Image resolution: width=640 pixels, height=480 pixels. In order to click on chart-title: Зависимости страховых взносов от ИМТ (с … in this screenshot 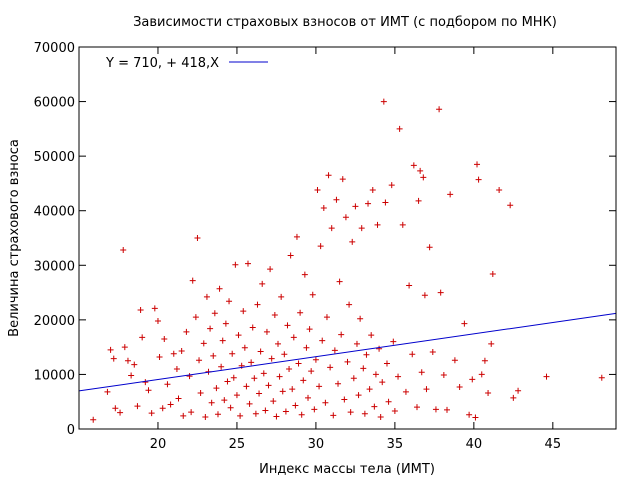, I will do `click(345, 22)`.